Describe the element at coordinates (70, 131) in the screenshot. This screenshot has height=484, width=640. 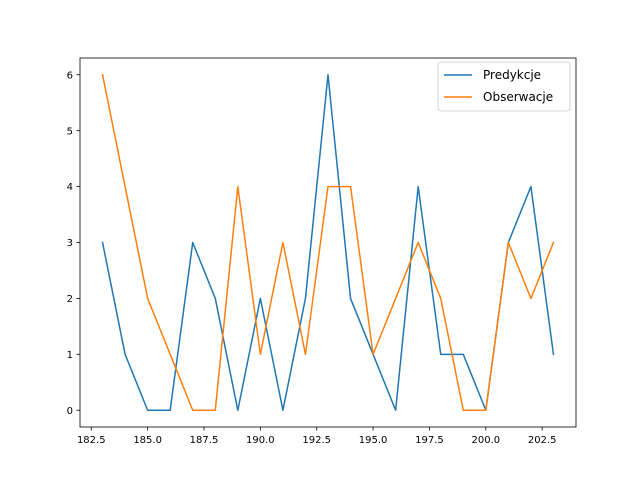
I see `y-tick-label: 5` at that location.